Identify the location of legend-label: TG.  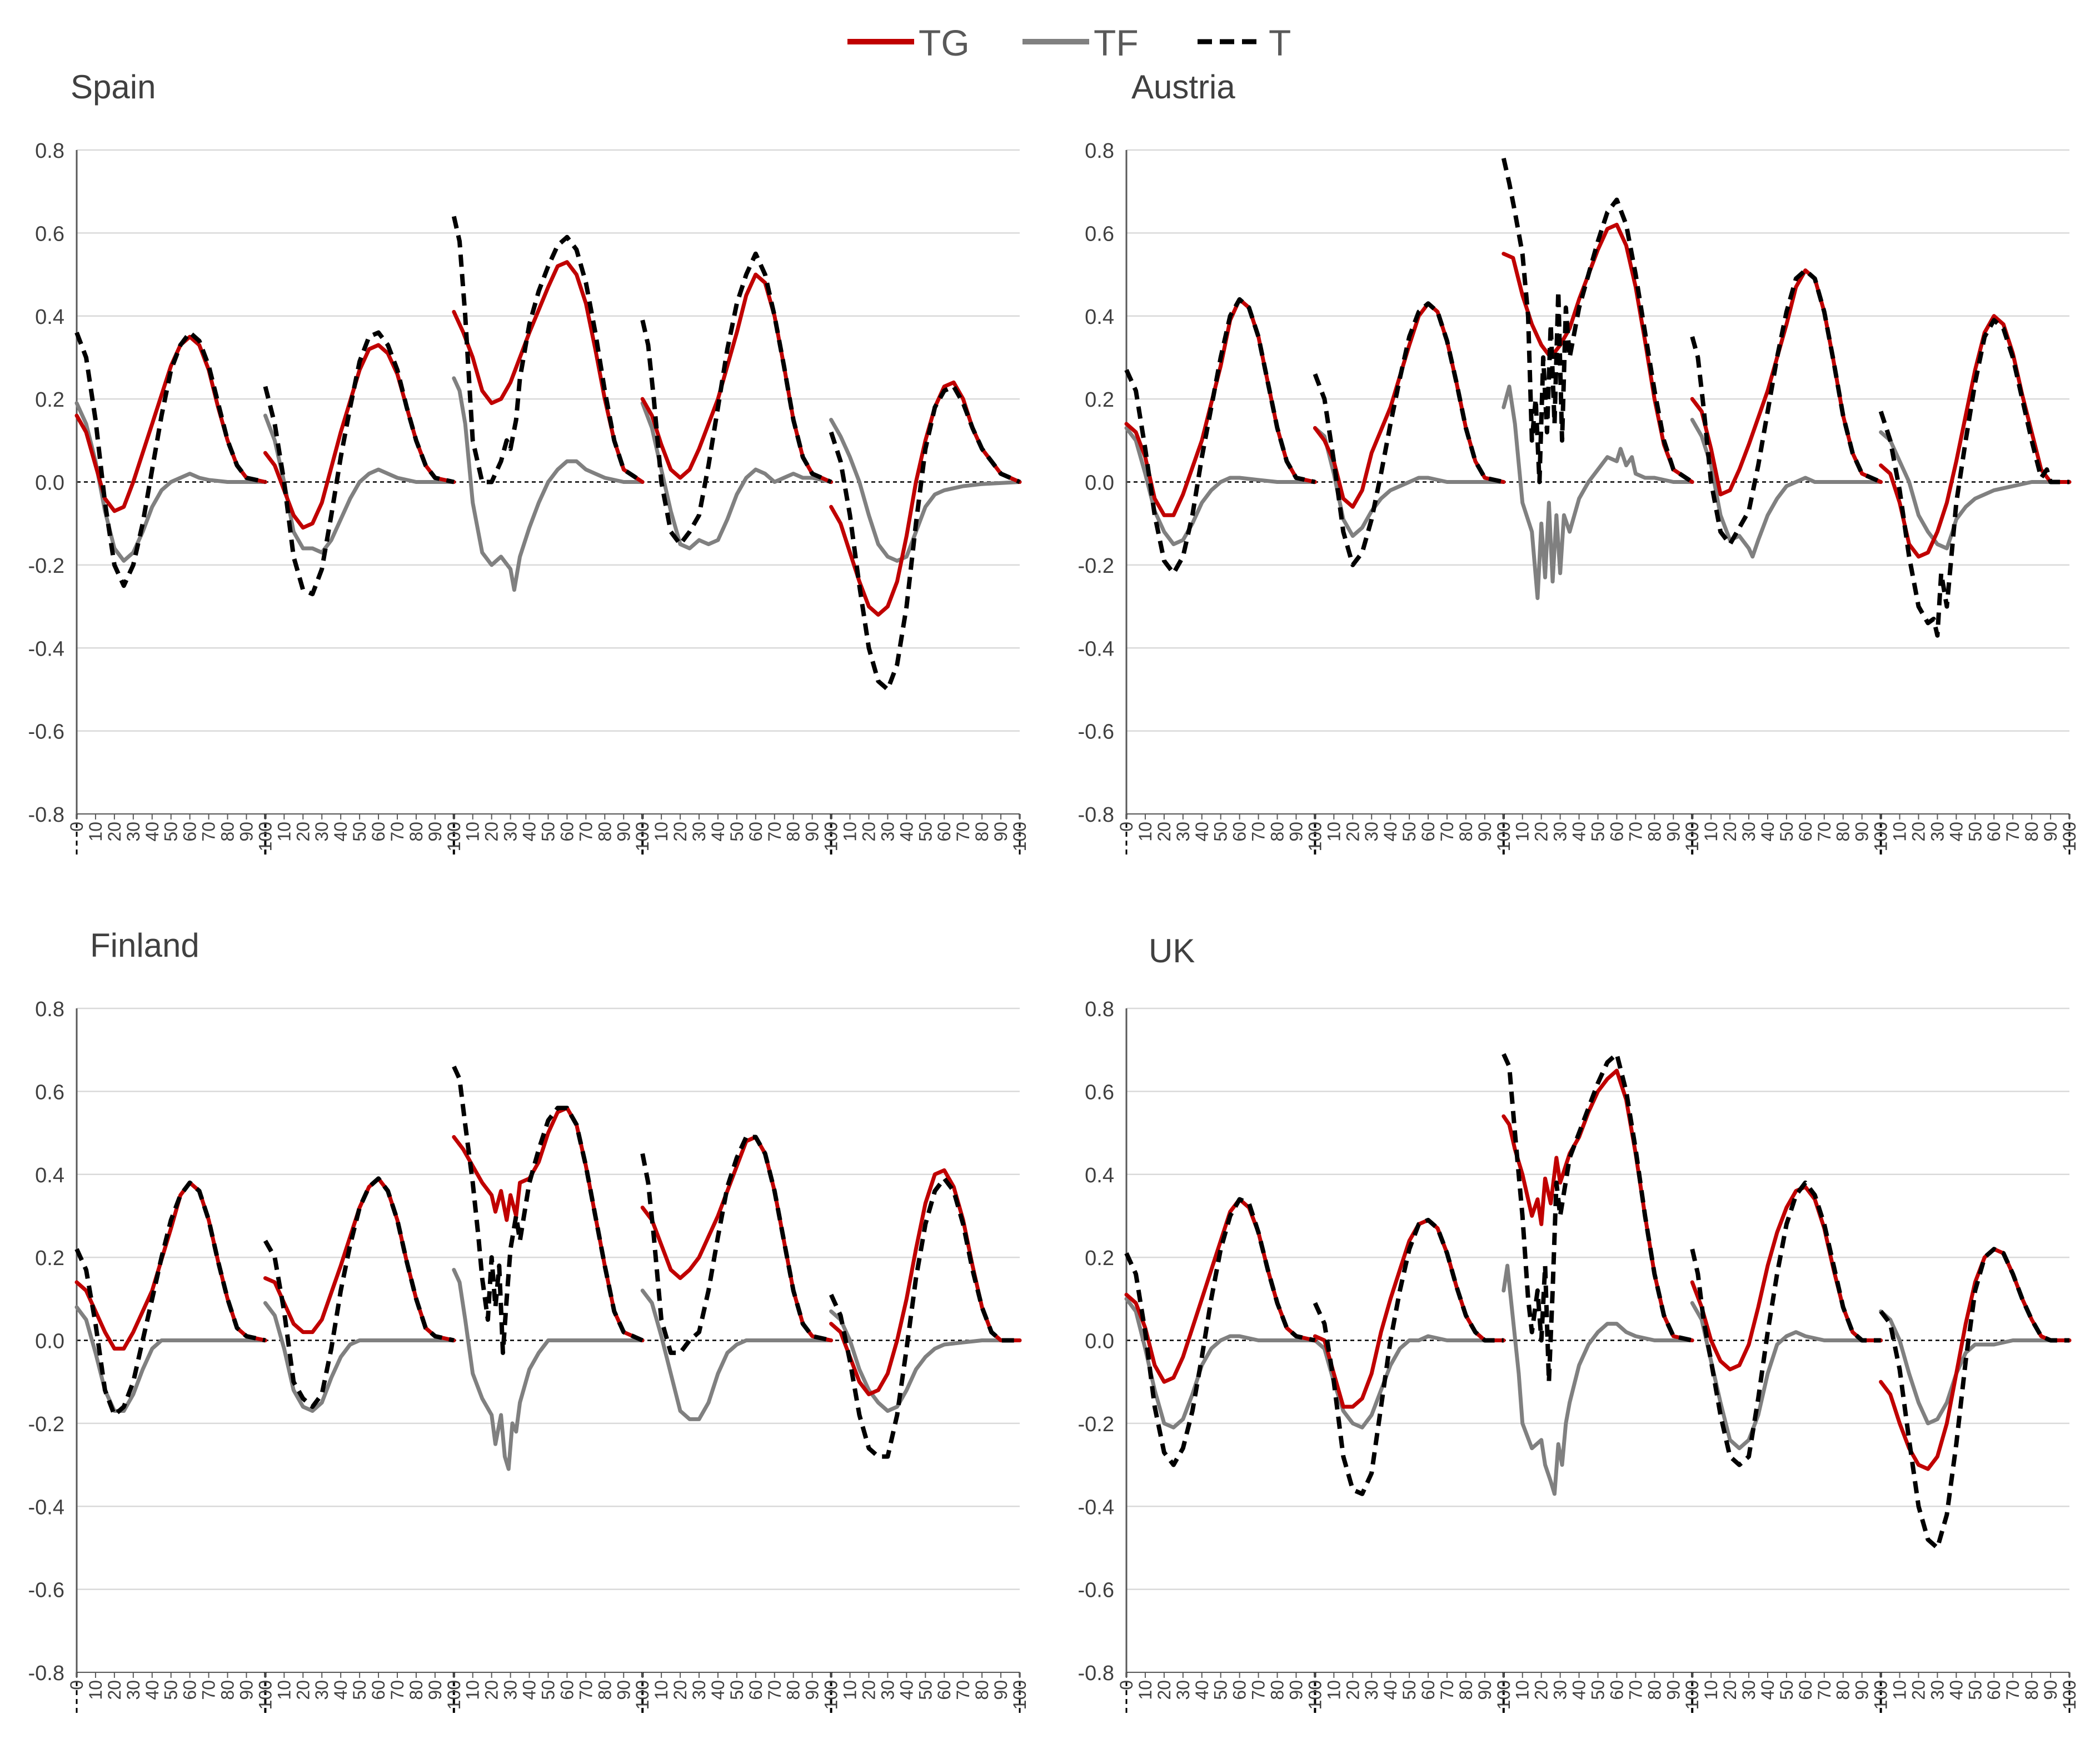
(944, 42).